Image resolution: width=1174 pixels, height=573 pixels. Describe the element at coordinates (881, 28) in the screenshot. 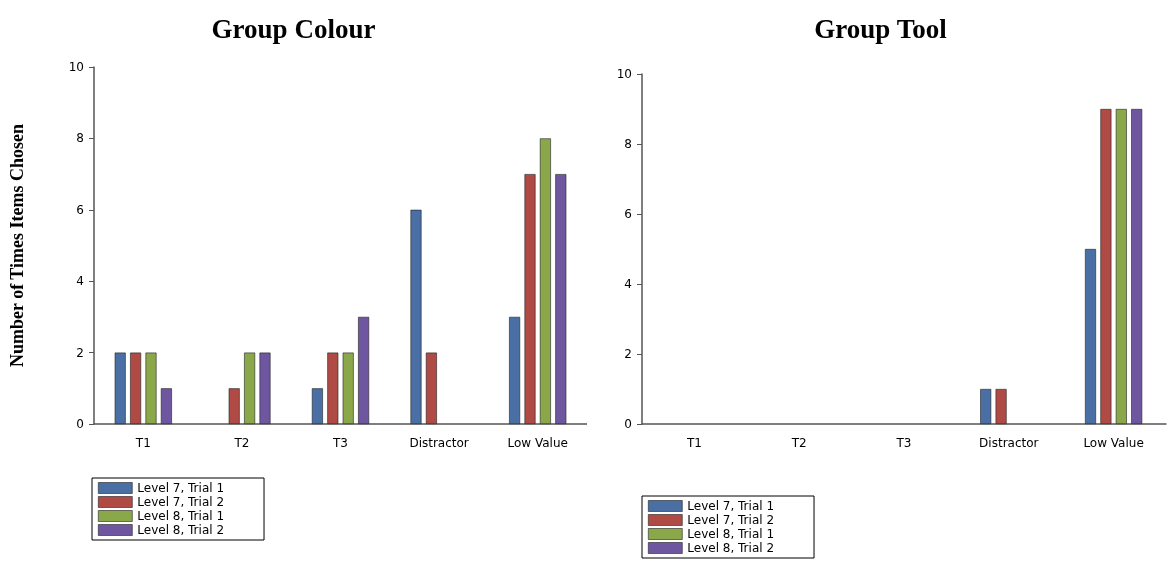

I see `chart-title: Group Tool` at that location.